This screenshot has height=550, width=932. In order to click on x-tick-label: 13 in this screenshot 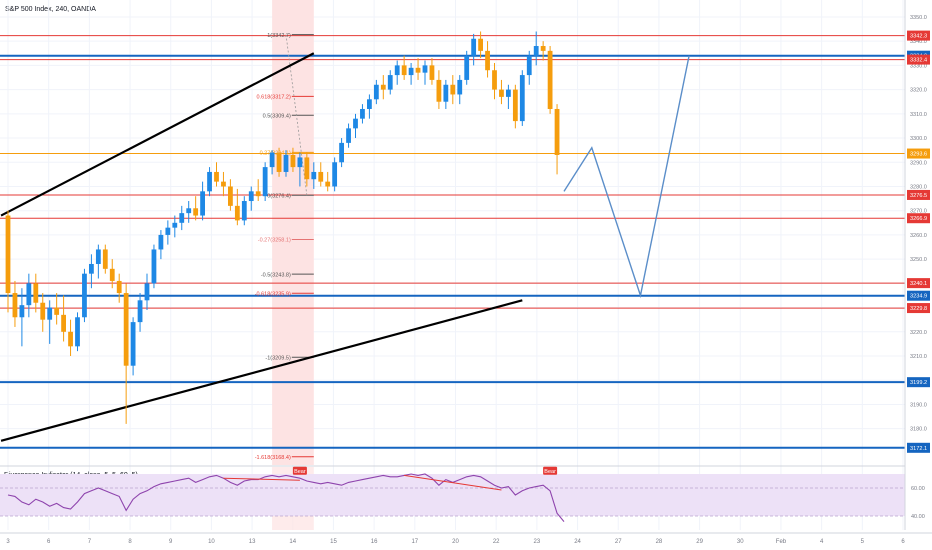, I will do `click(252, 542)`.